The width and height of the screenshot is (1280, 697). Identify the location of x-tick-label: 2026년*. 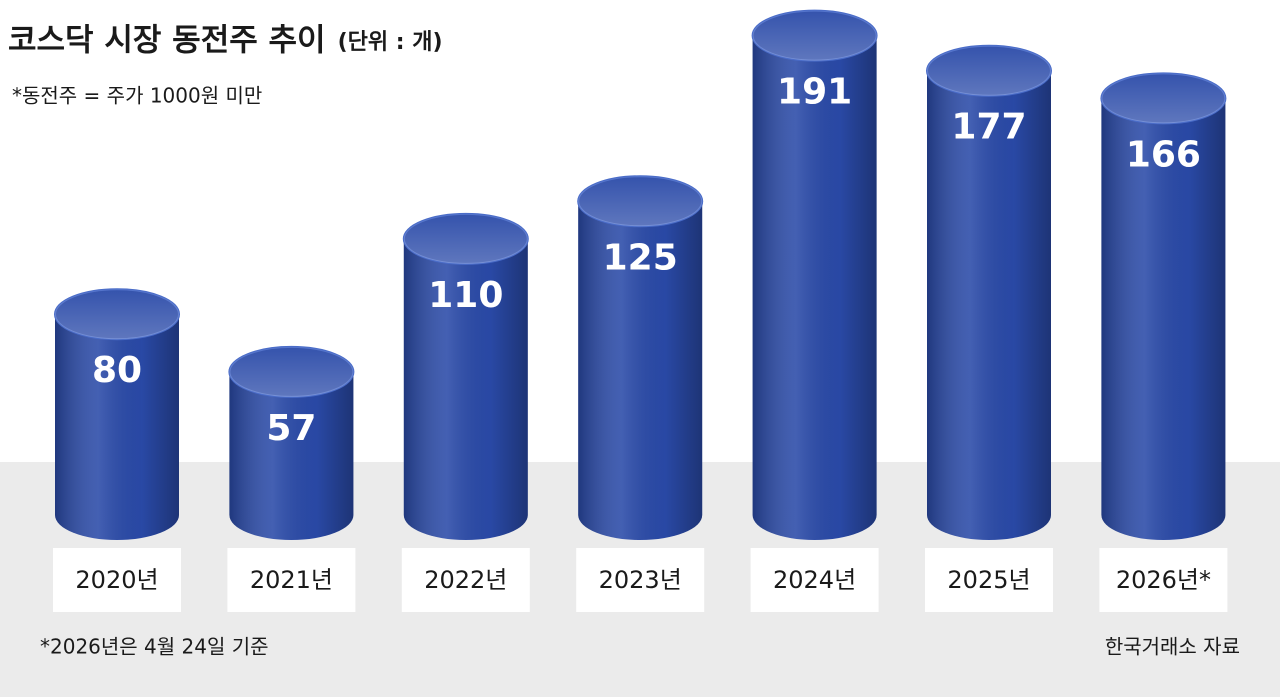
(1163, 580).